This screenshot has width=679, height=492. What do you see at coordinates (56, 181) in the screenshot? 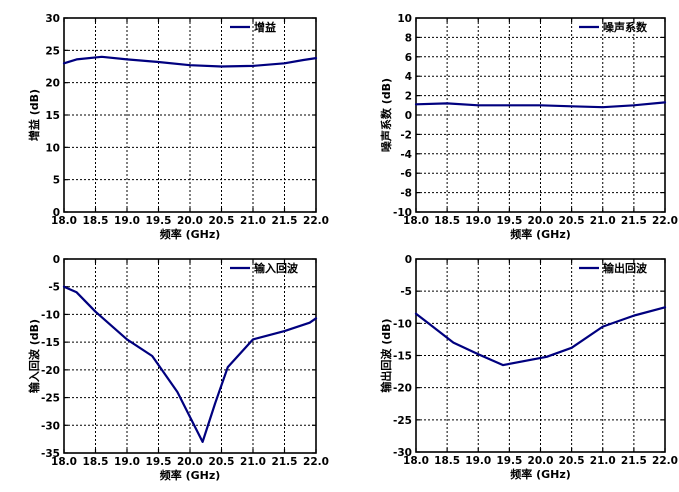
I see `y-tick-label: 5` at bounding box center [56, 181].